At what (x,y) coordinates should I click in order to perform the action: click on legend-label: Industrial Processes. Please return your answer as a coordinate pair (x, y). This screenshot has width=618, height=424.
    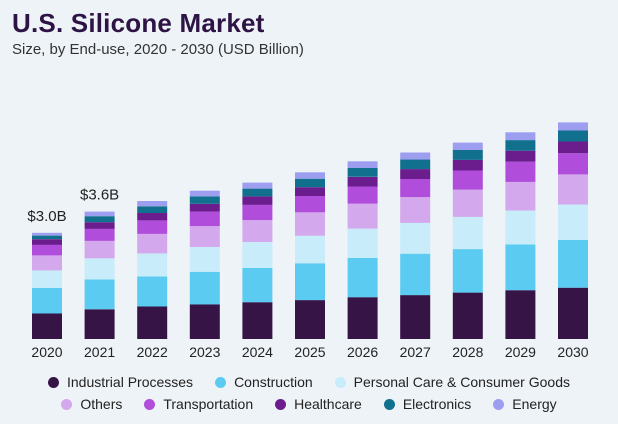
    Looking at the image, I should click on (130, 382).